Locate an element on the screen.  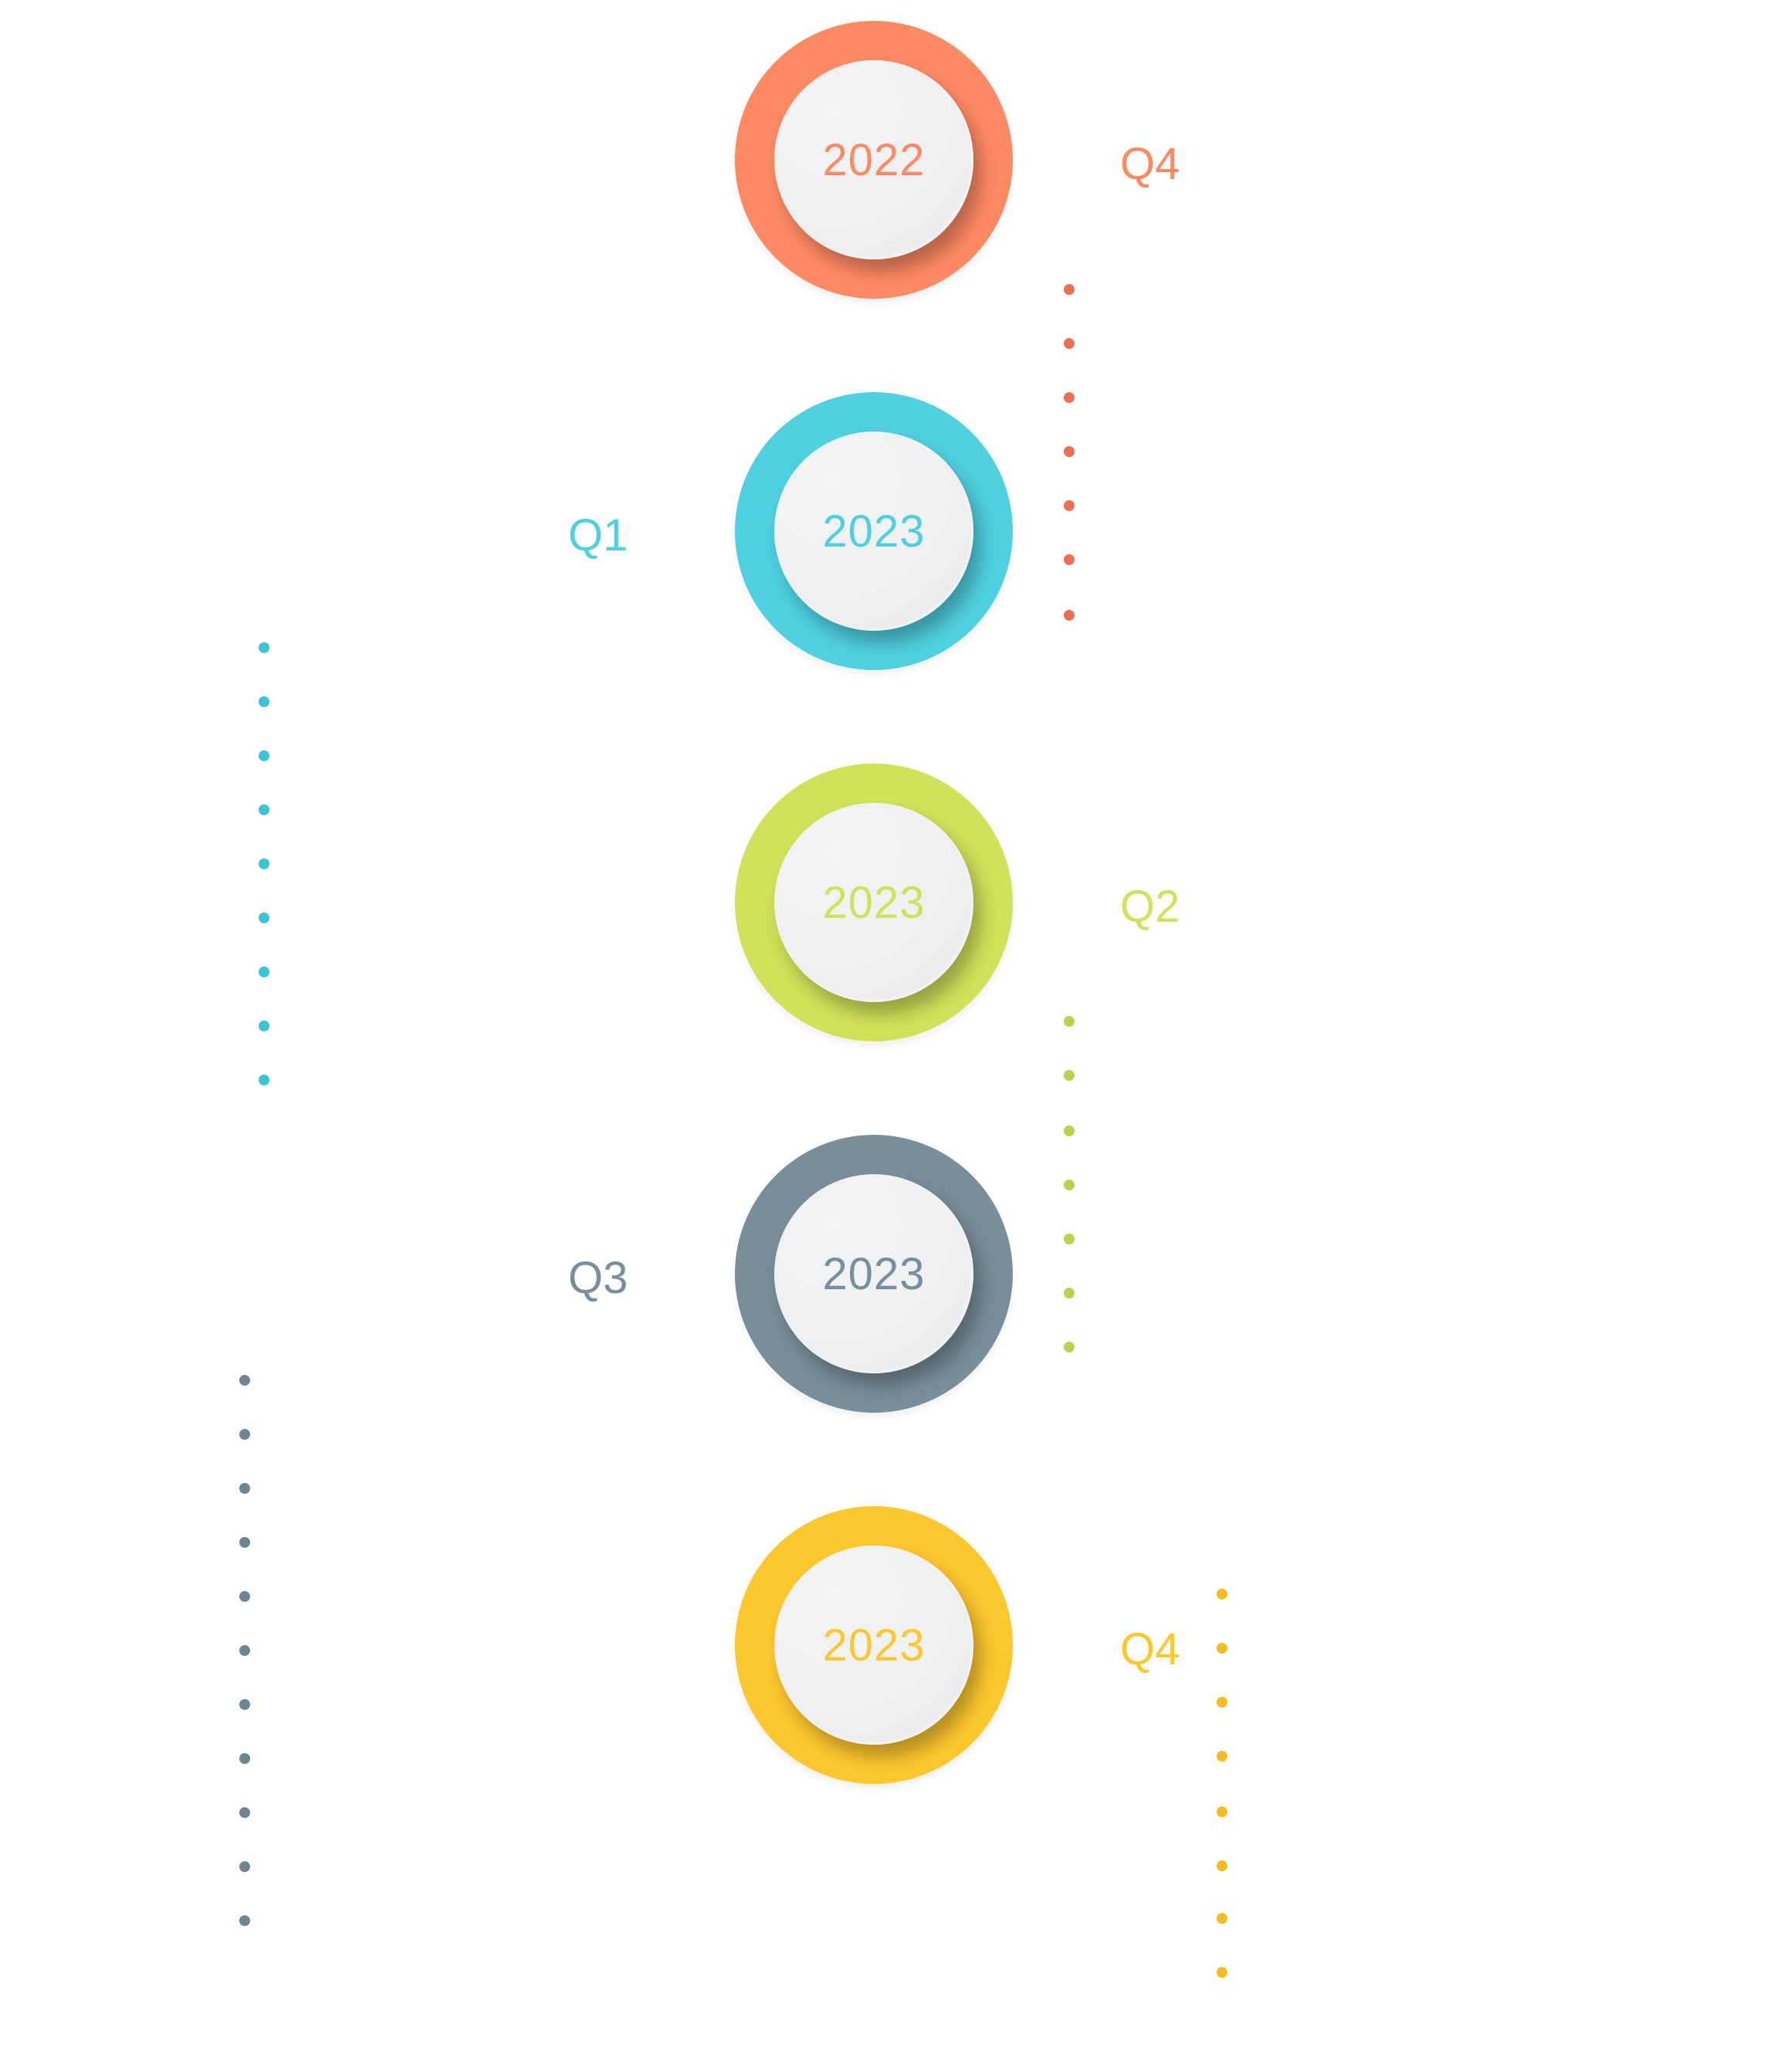
milestone-2023-q2: 2023 is located at coordinates (874, 902).